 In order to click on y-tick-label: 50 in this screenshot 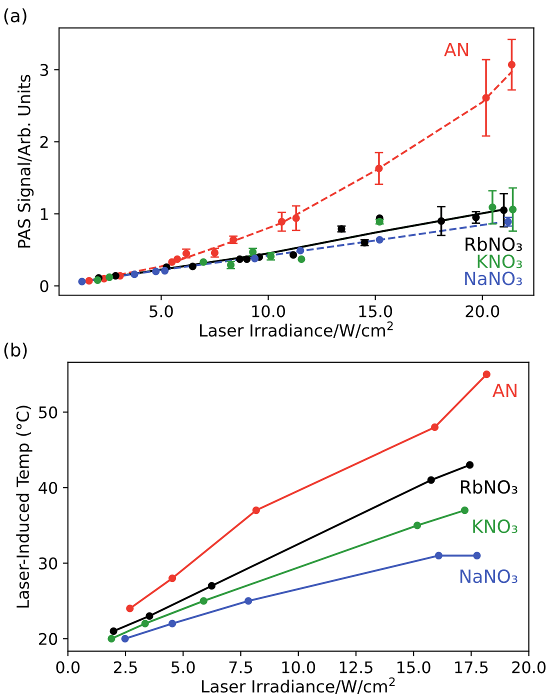, I will do `click(48, 412)`.